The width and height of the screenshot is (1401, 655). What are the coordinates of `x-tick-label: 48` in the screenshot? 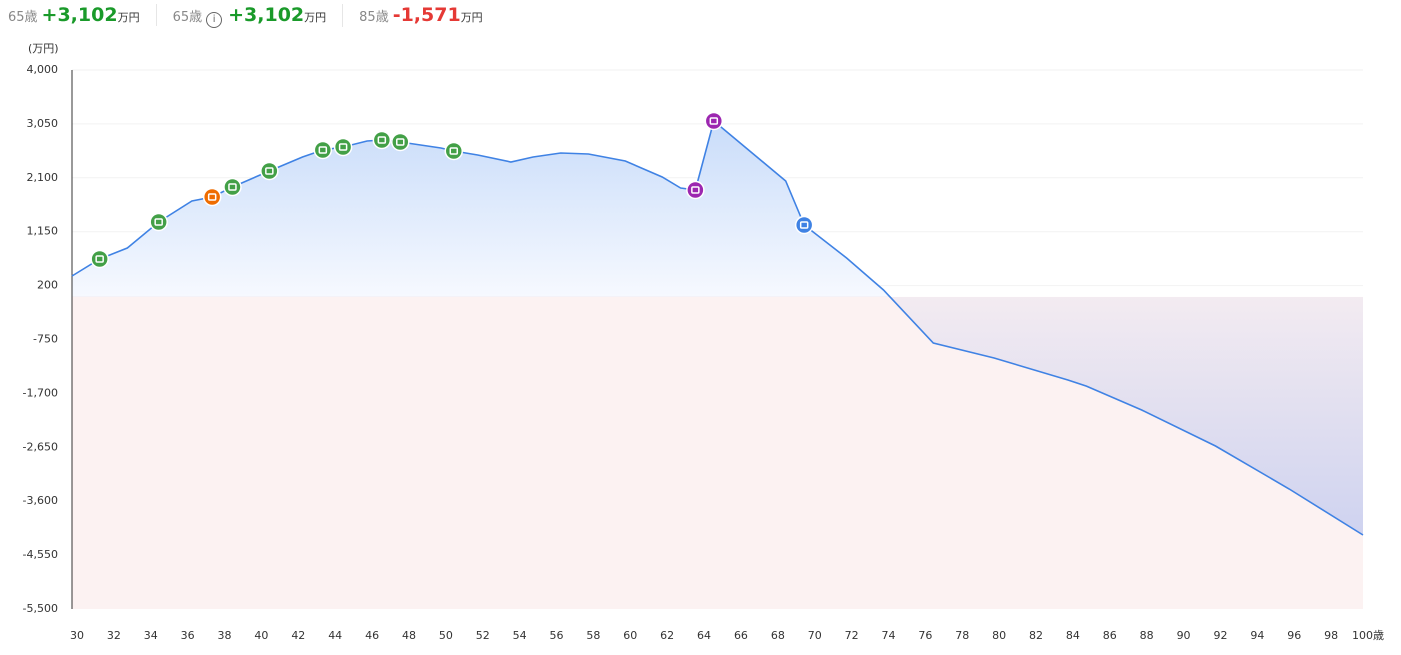 It's located at (409, 635).